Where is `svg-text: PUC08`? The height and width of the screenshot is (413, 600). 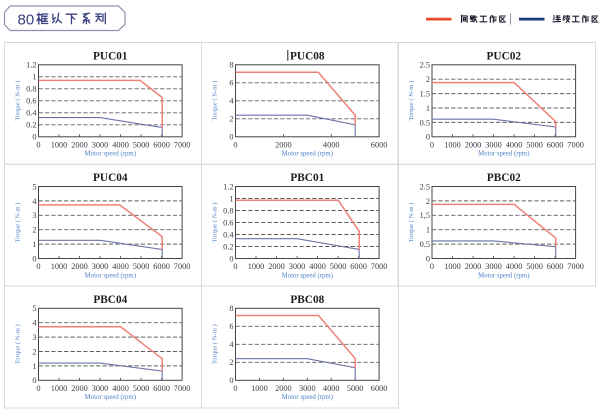
svg-text: PUC08 is located at coordinates (307, 56).